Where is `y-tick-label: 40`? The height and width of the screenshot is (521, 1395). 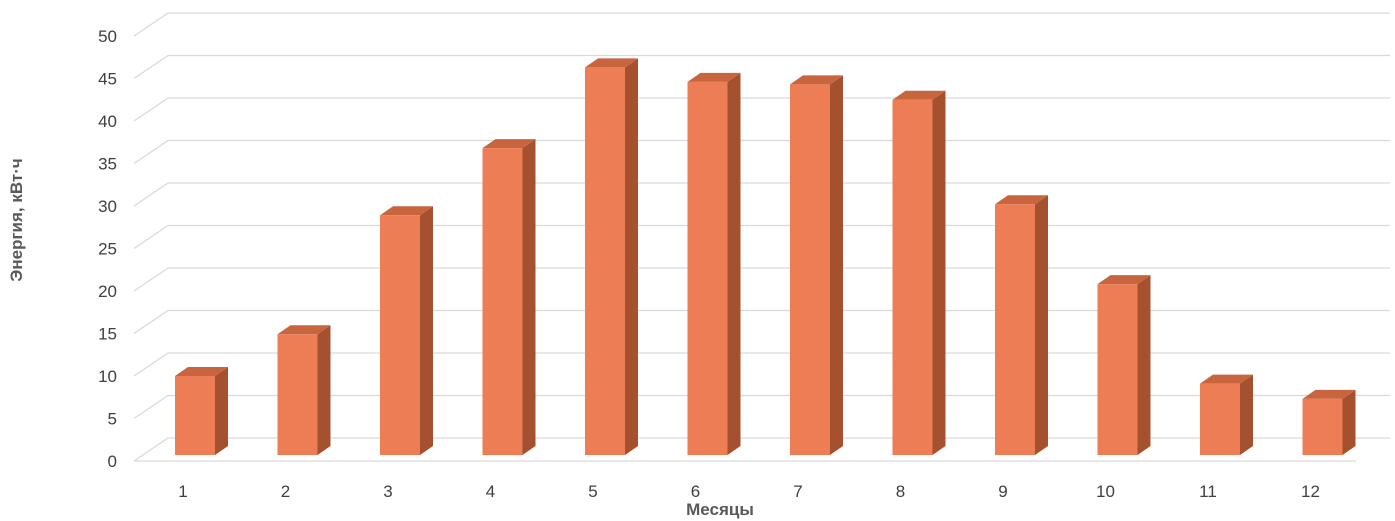 y-tick-label: 40 is located at coordinates (107, 121).